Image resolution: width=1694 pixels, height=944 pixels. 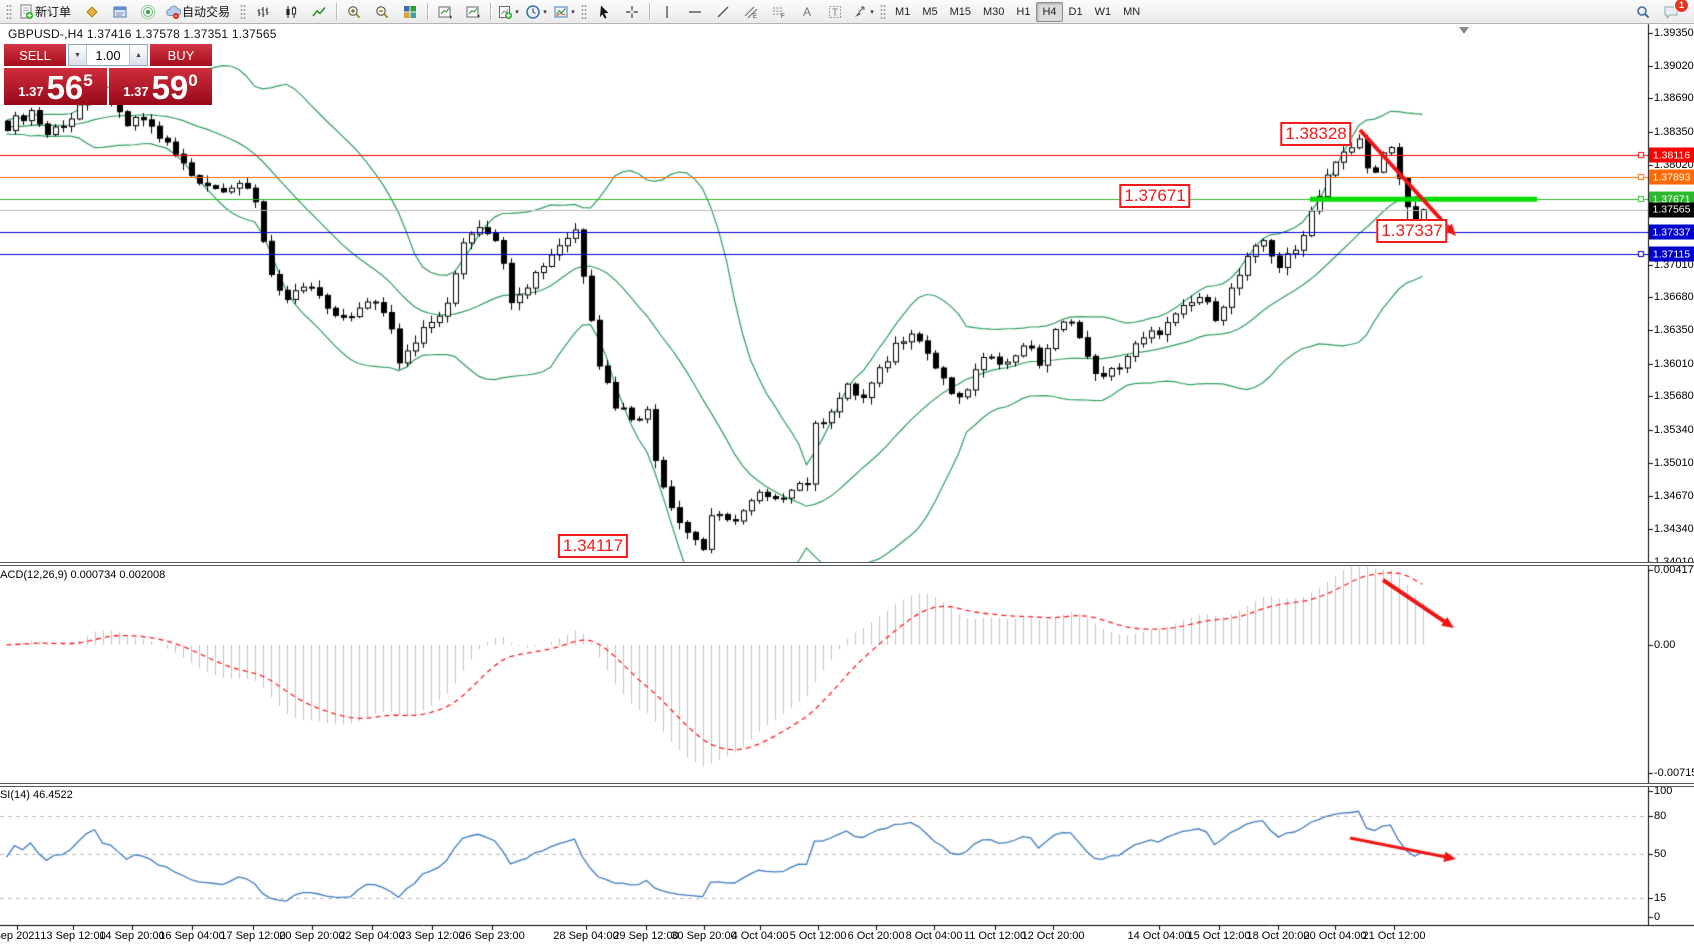 I want to click on bar-chart-button, so click(x=263, y=12).